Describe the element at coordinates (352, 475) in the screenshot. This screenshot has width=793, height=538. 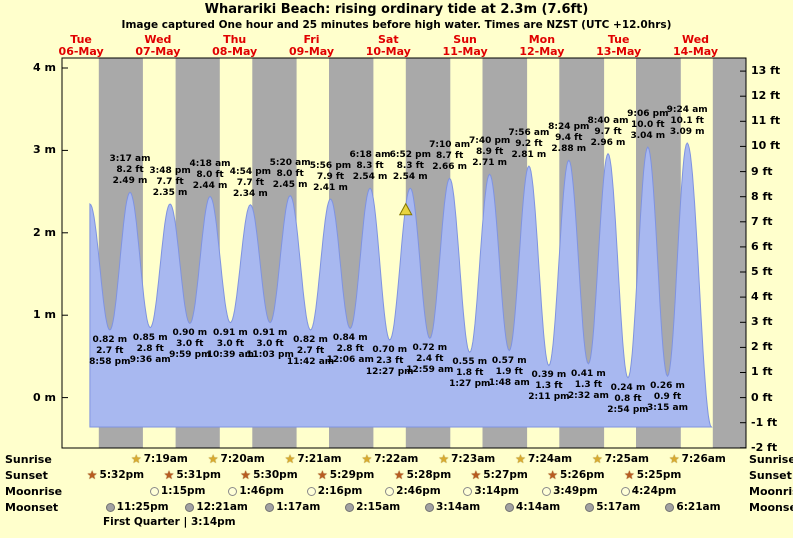
I see `sunset-time: 5:29pm` at that location.